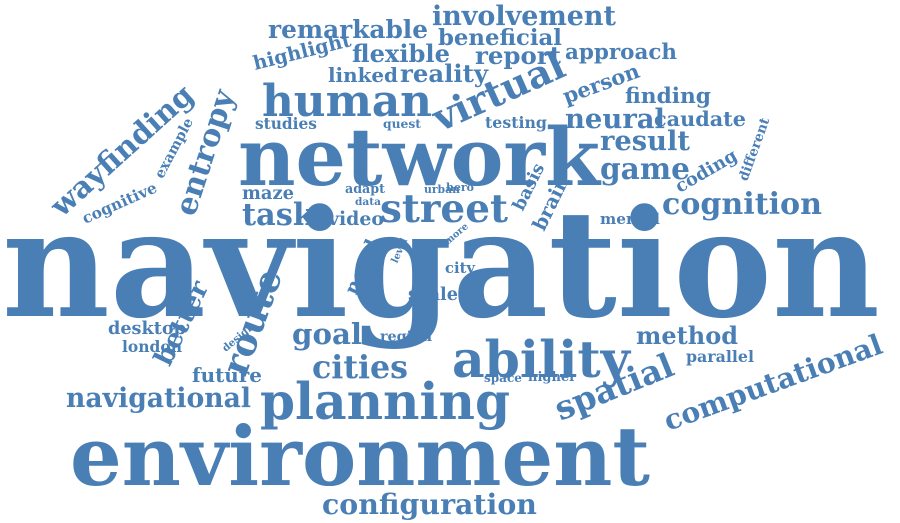 The image size is (900, 523). I want to click on word-linked: linked, so click(363, 74).